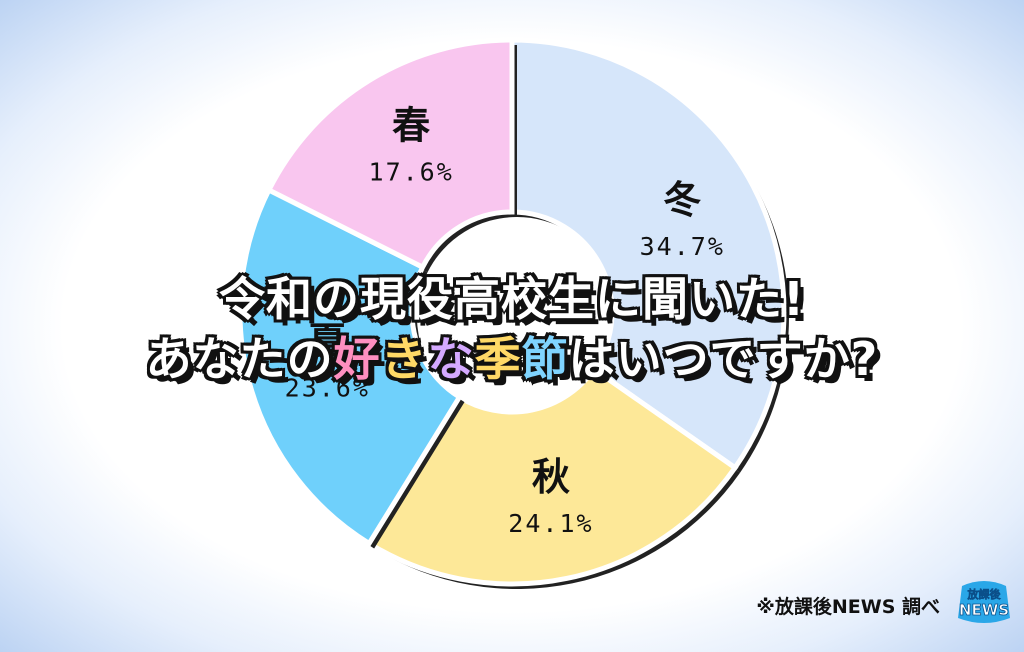  What do you see at coordinates (239, 359) in the screenshot?
I see `title-part-anatano: あなたの` at bounding box center [239, 359].